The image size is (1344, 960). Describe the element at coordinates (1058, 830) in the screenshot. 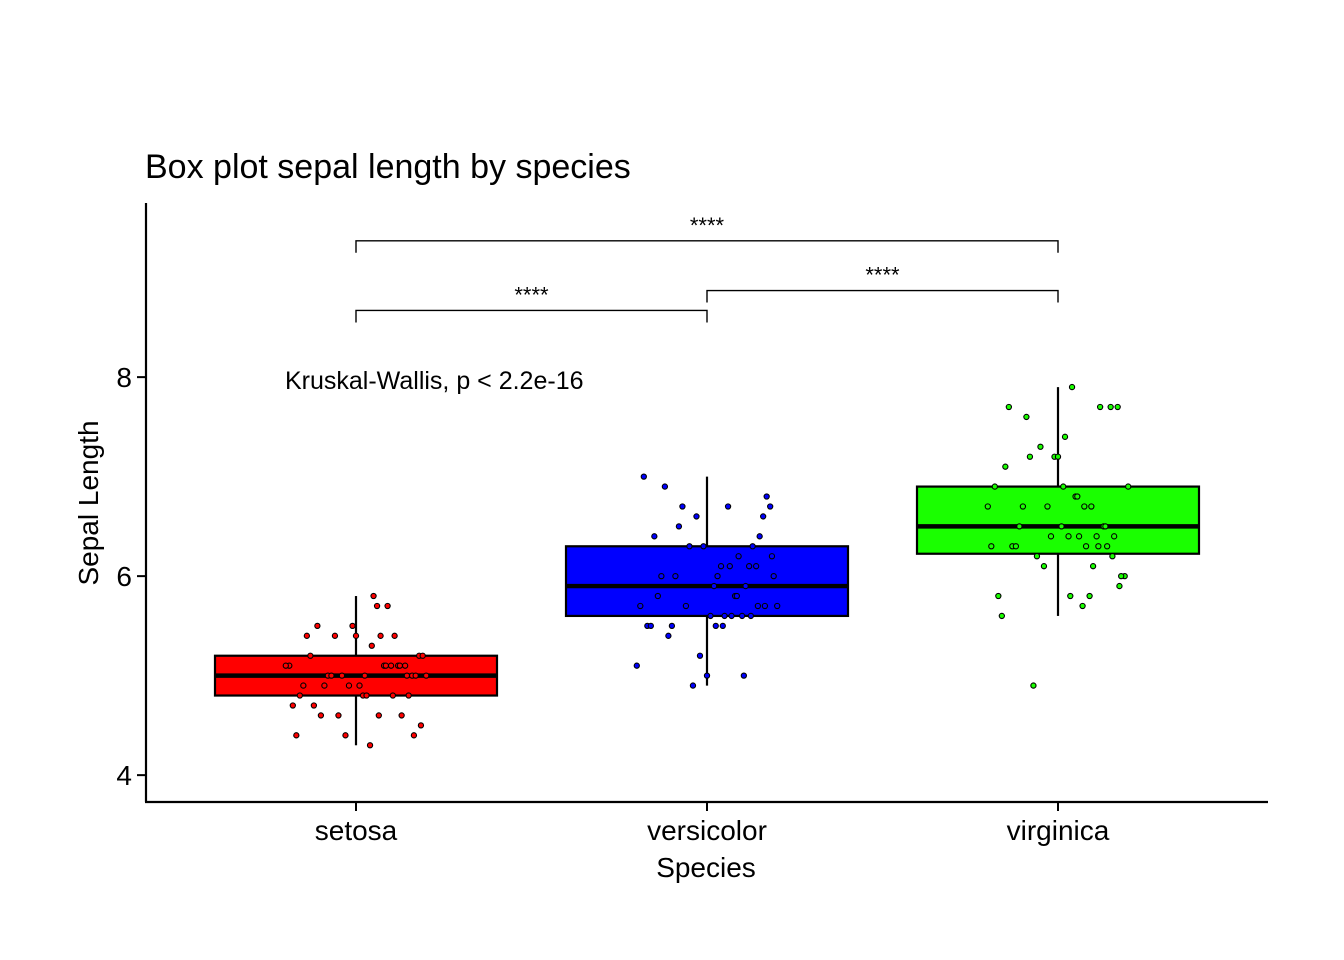

I see `x-tick-label: virginica` at that location.